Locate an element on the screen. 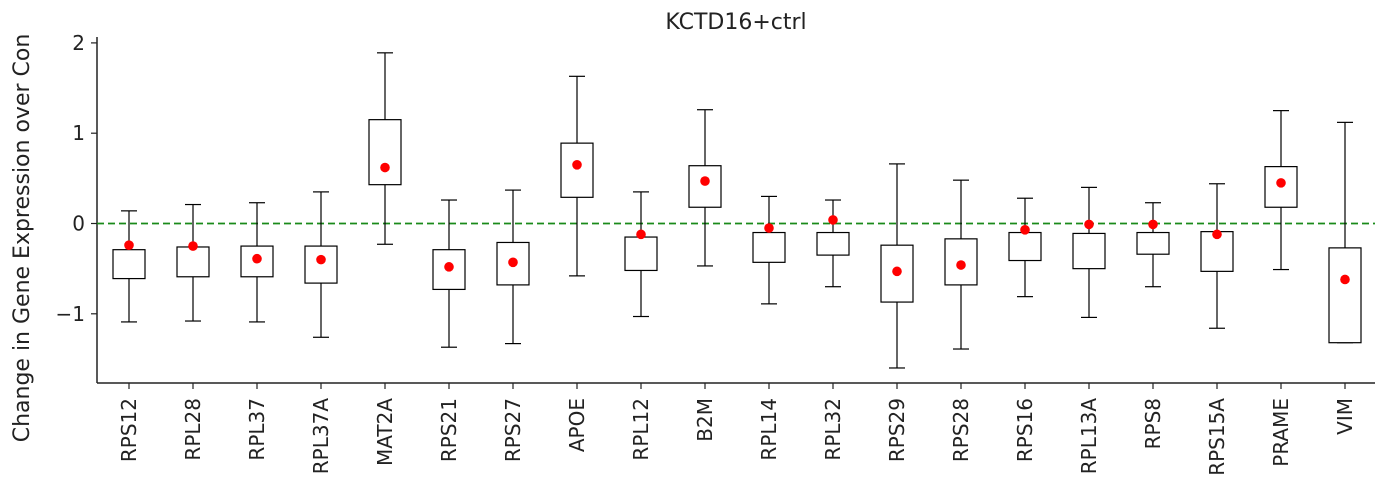 Image resolution: width=1385 pixels, height=498 pixels. box-rpl37 is located at coordinates (257, 261).